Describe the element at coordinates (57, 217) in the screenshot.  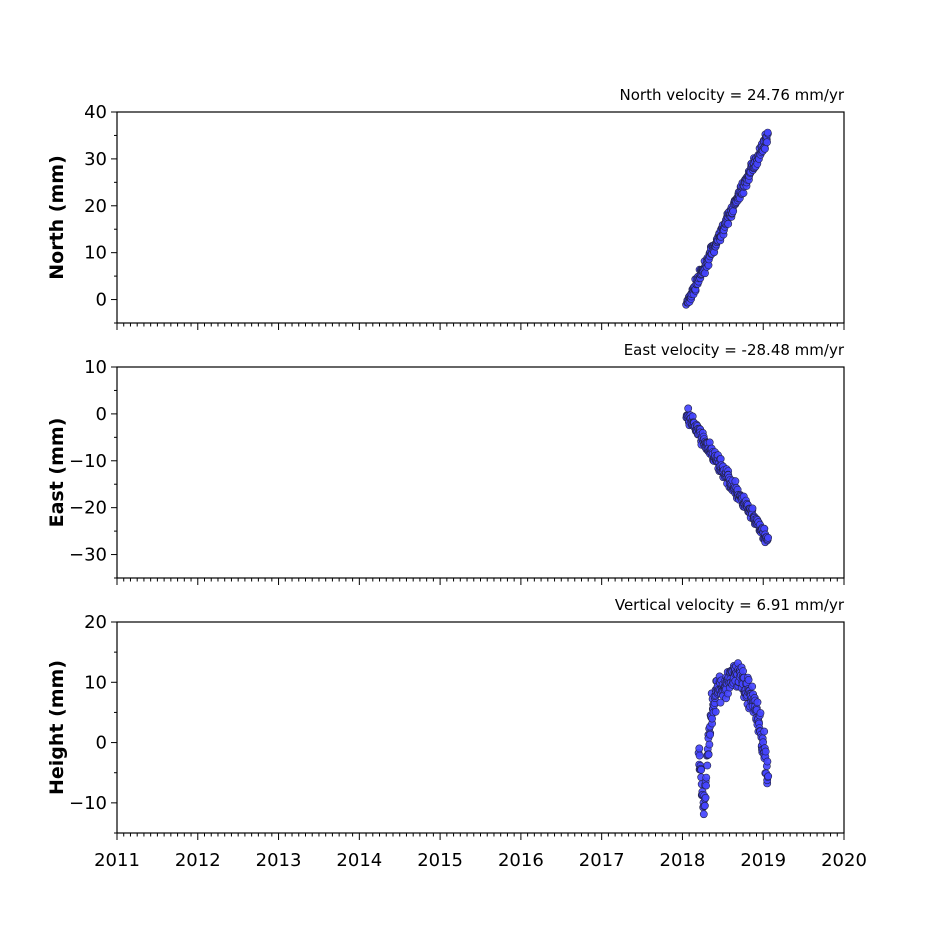
I see `y-axis-label: North (mm)` at that location.